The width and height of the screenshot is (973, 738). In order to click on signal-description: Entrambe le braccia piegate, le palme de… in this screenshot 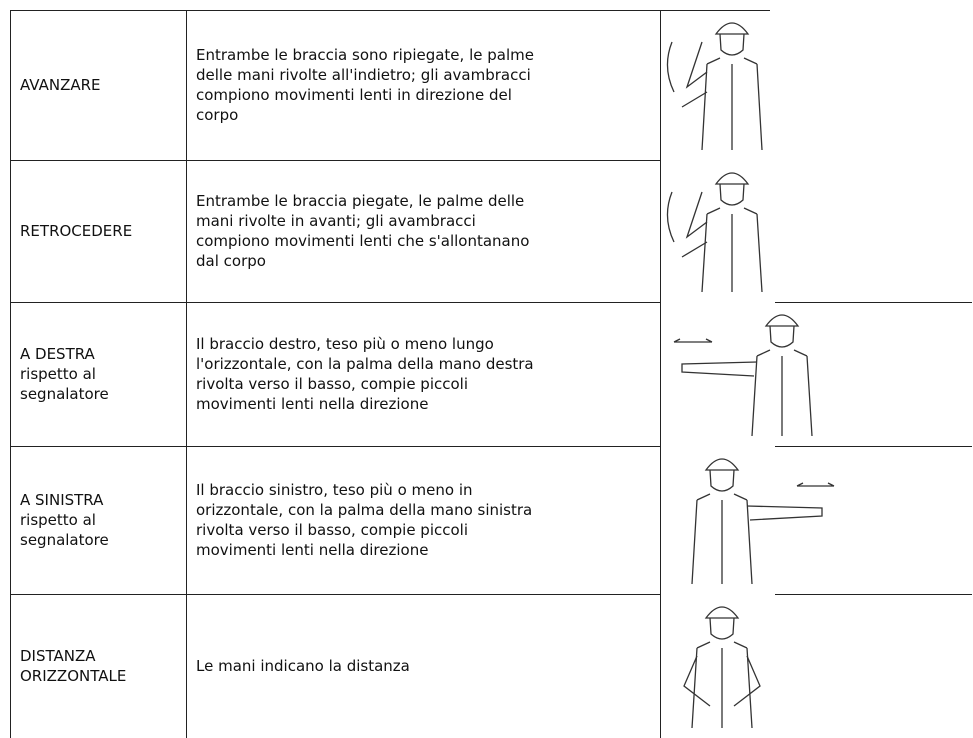, I will do `click(424, 231)`.